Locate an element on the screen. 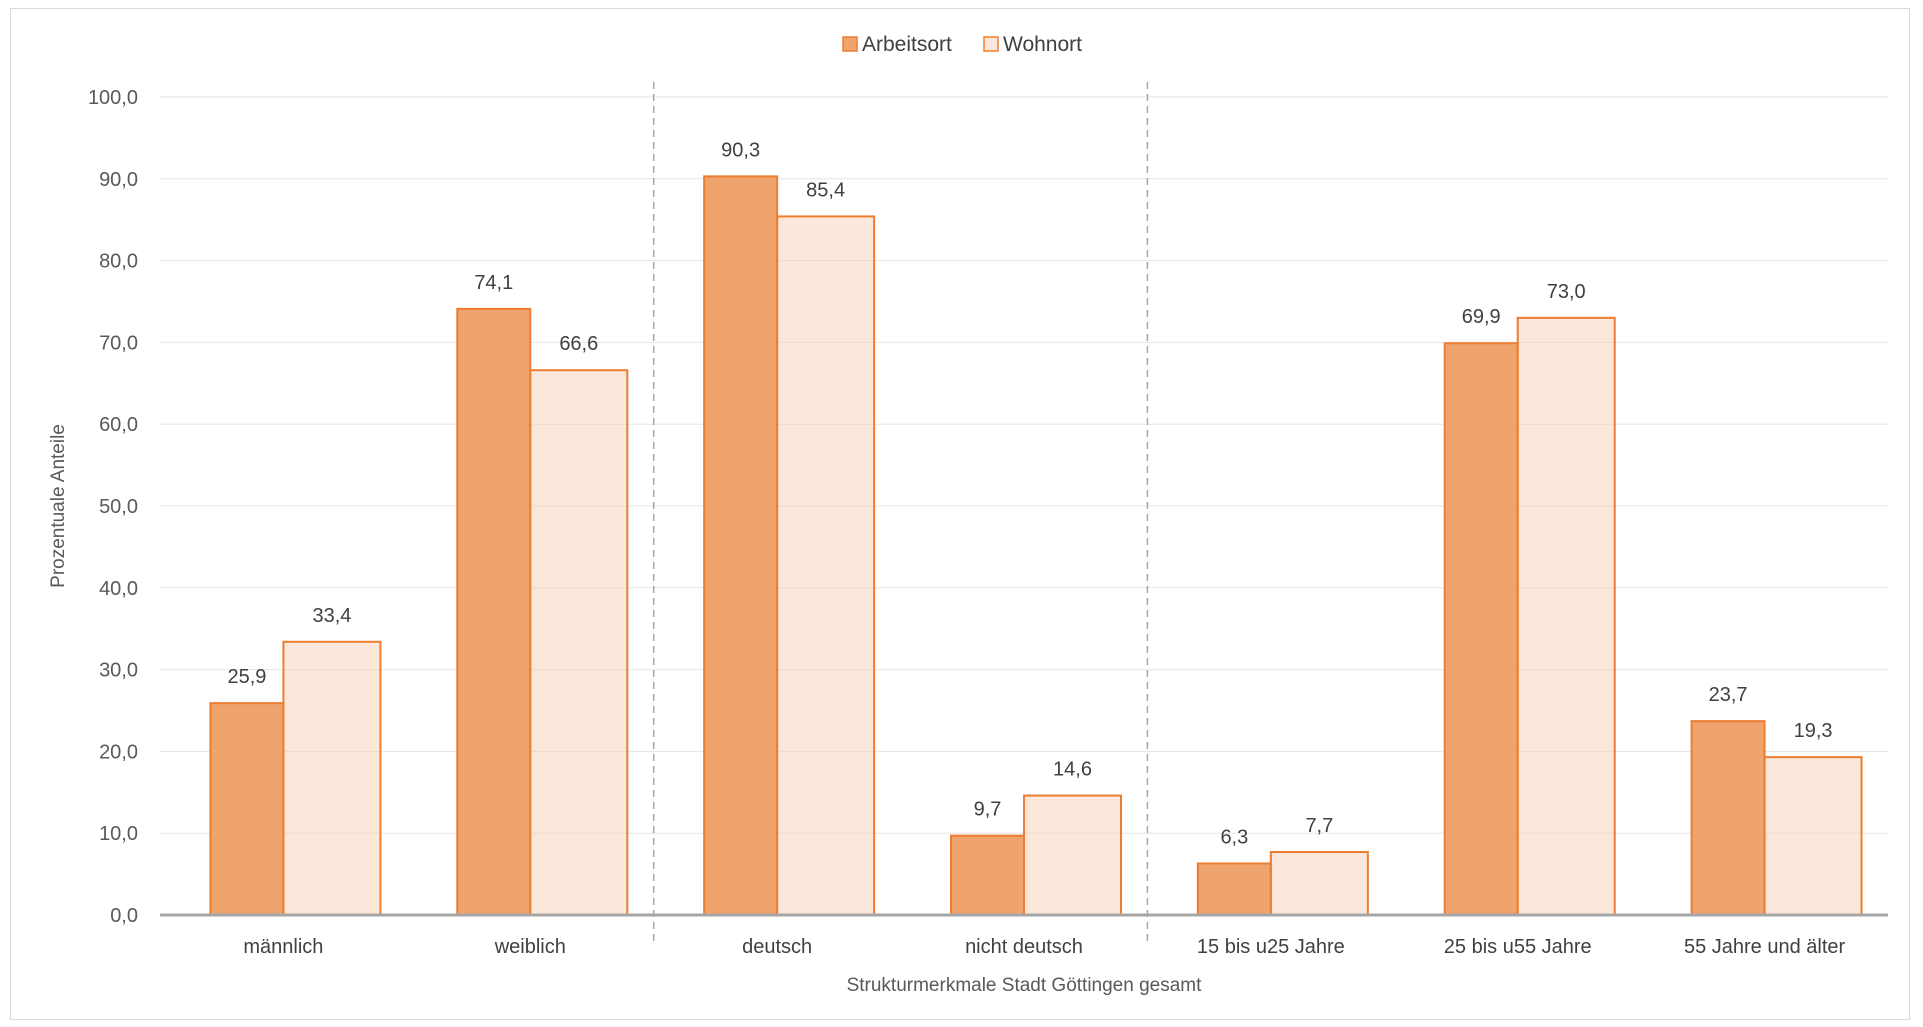  data-label-wohnort: 73,0 is located at coordinates (1566, 292).